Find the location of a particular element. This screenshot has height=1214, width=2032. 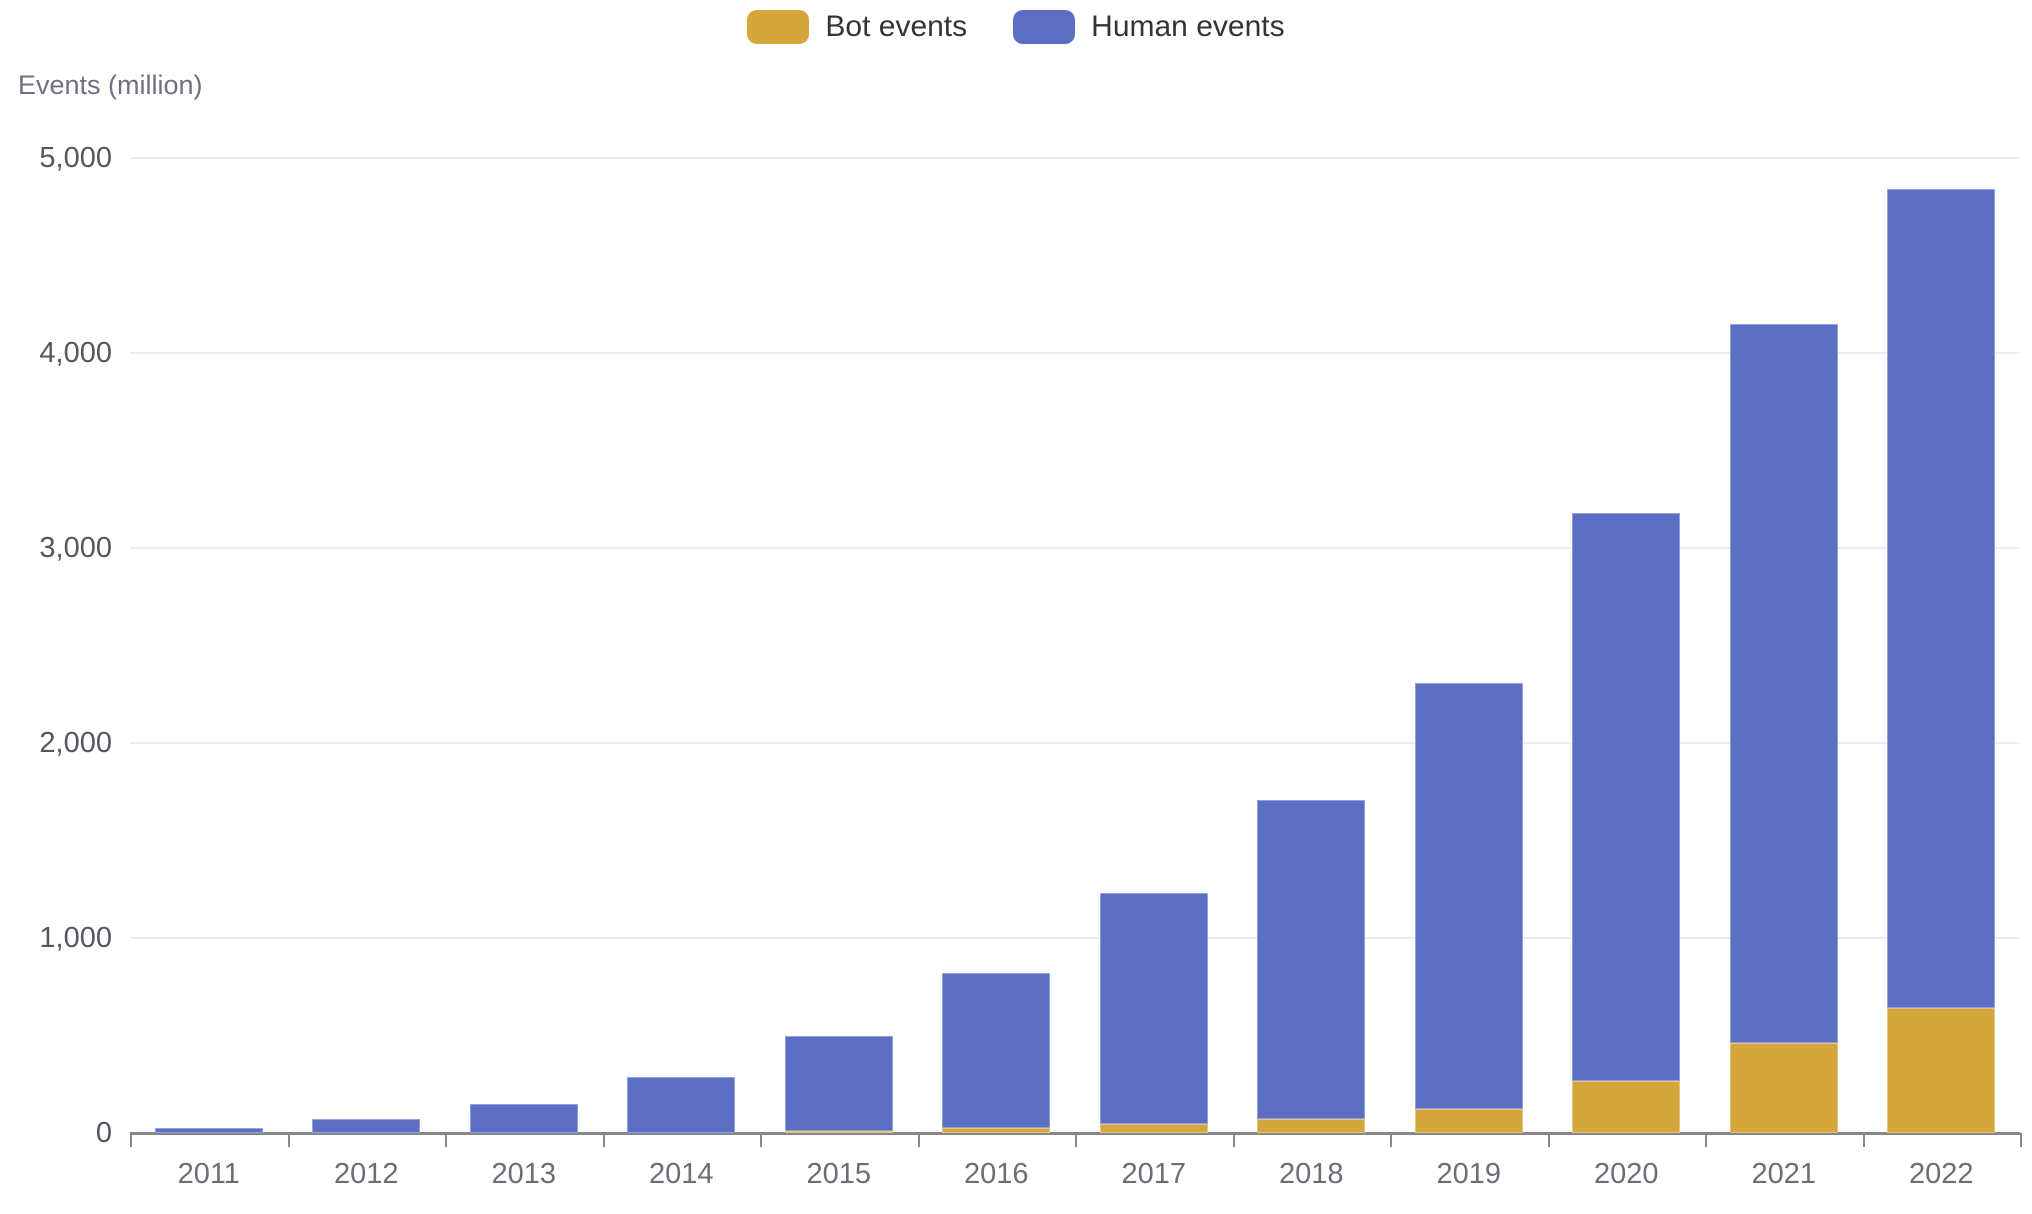

bar-2017-human-events is located at coordinates (1153, 1009).